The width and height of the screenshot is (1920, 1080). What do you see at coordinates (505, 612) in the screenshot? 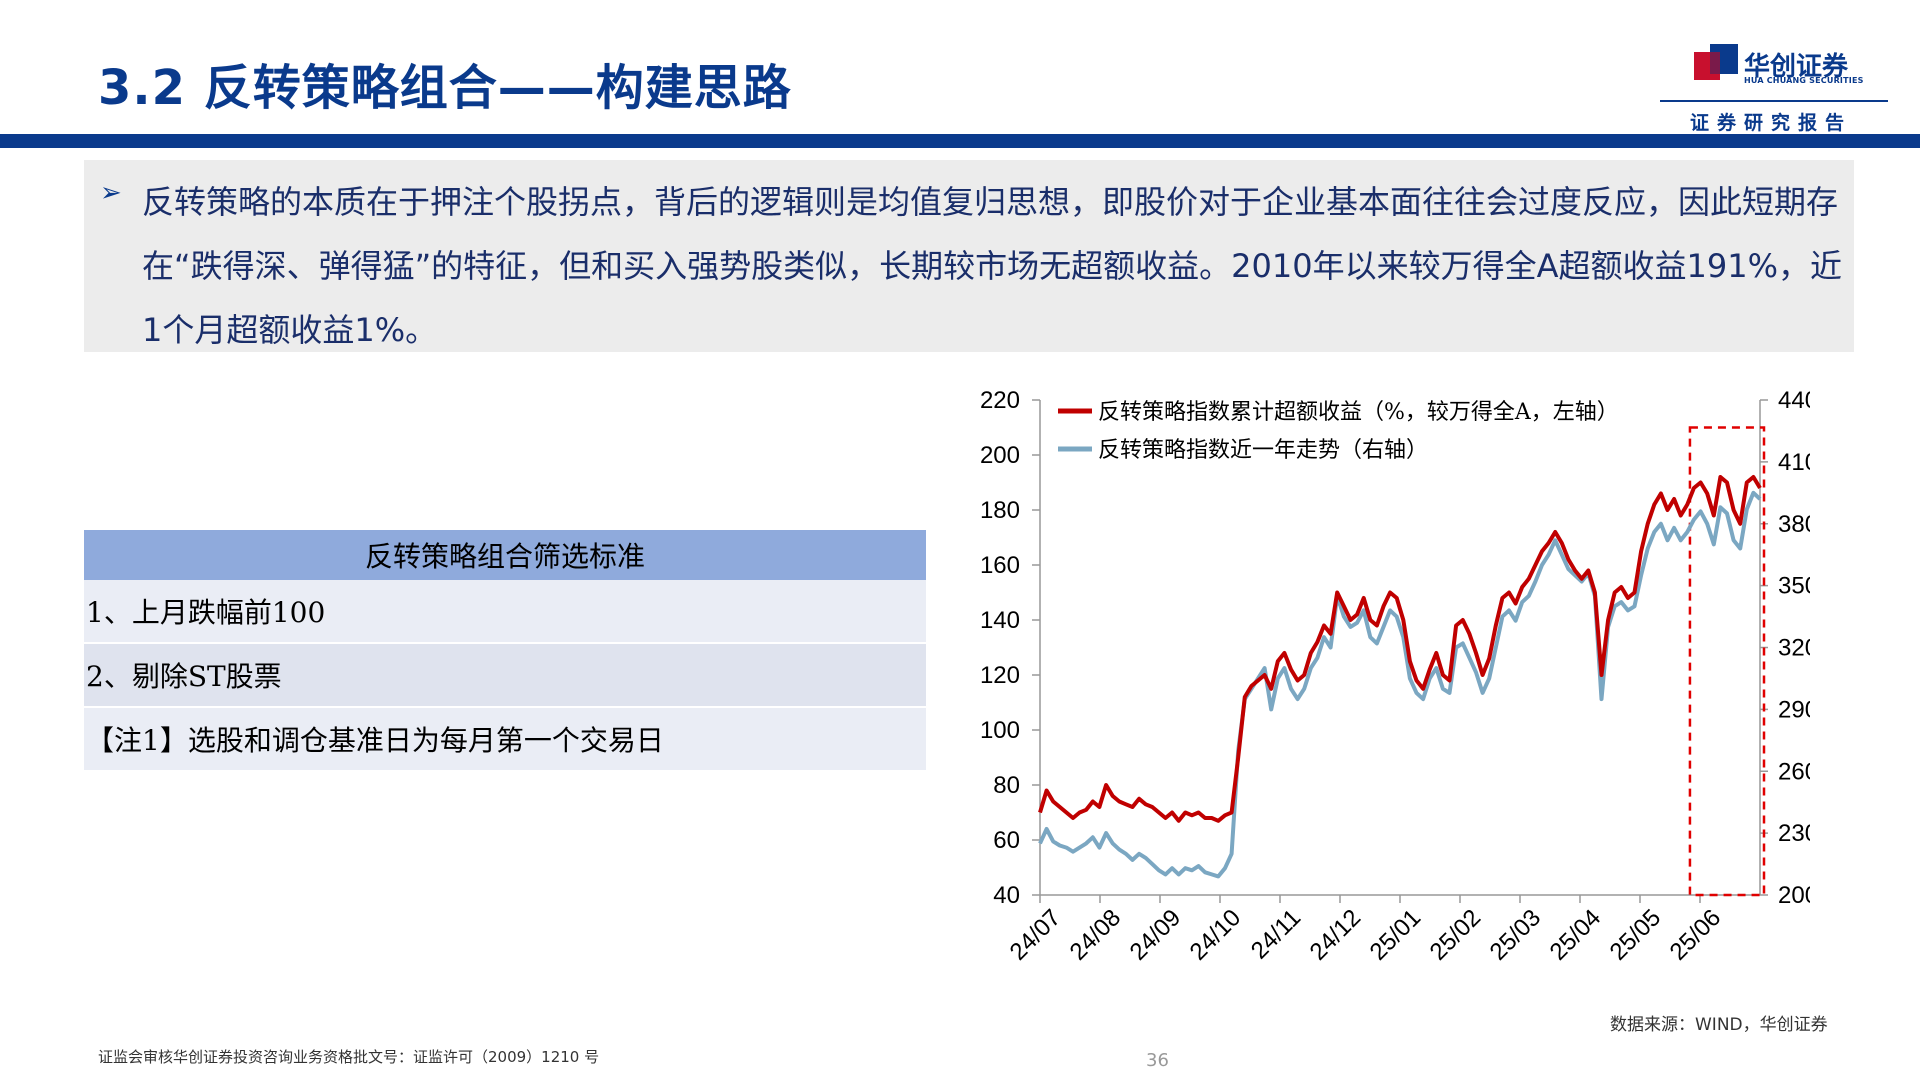
I see `criteria-row: 1、上月跌幅前100` at bounding box center [505, 612].